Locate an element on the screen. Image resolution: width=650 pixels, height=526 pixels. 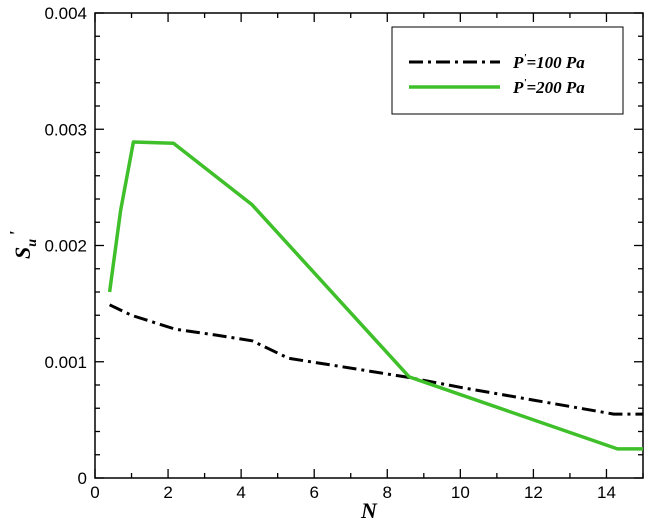
y-tick-label: 0.003 is located at coordinates (65, 129).